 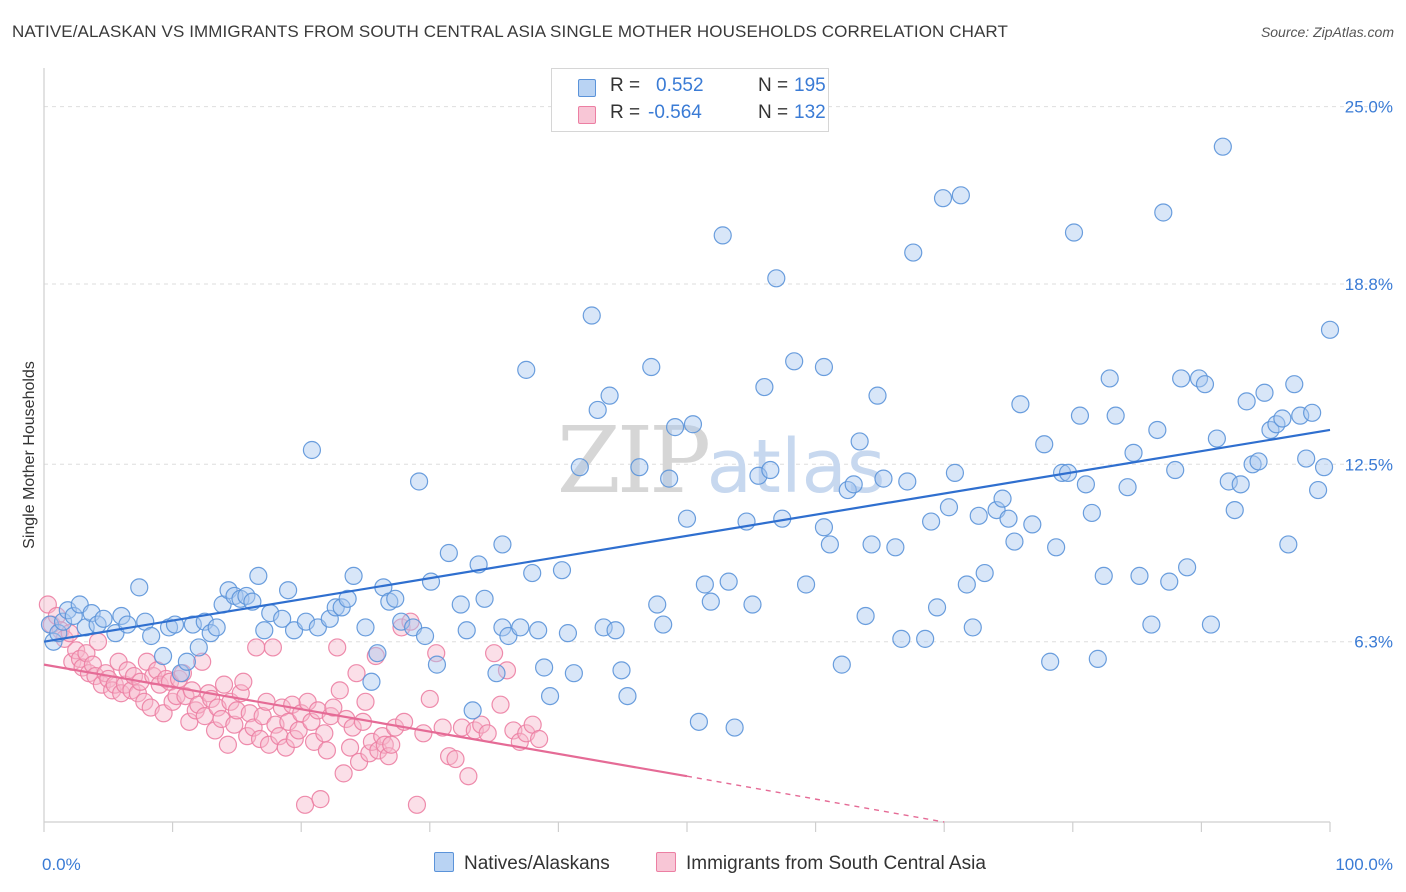 What do you see at coordinates (1364, 864) in the screenshot?
I see `x-tick-label: 100.0%` at bounding box center [1364, 864].